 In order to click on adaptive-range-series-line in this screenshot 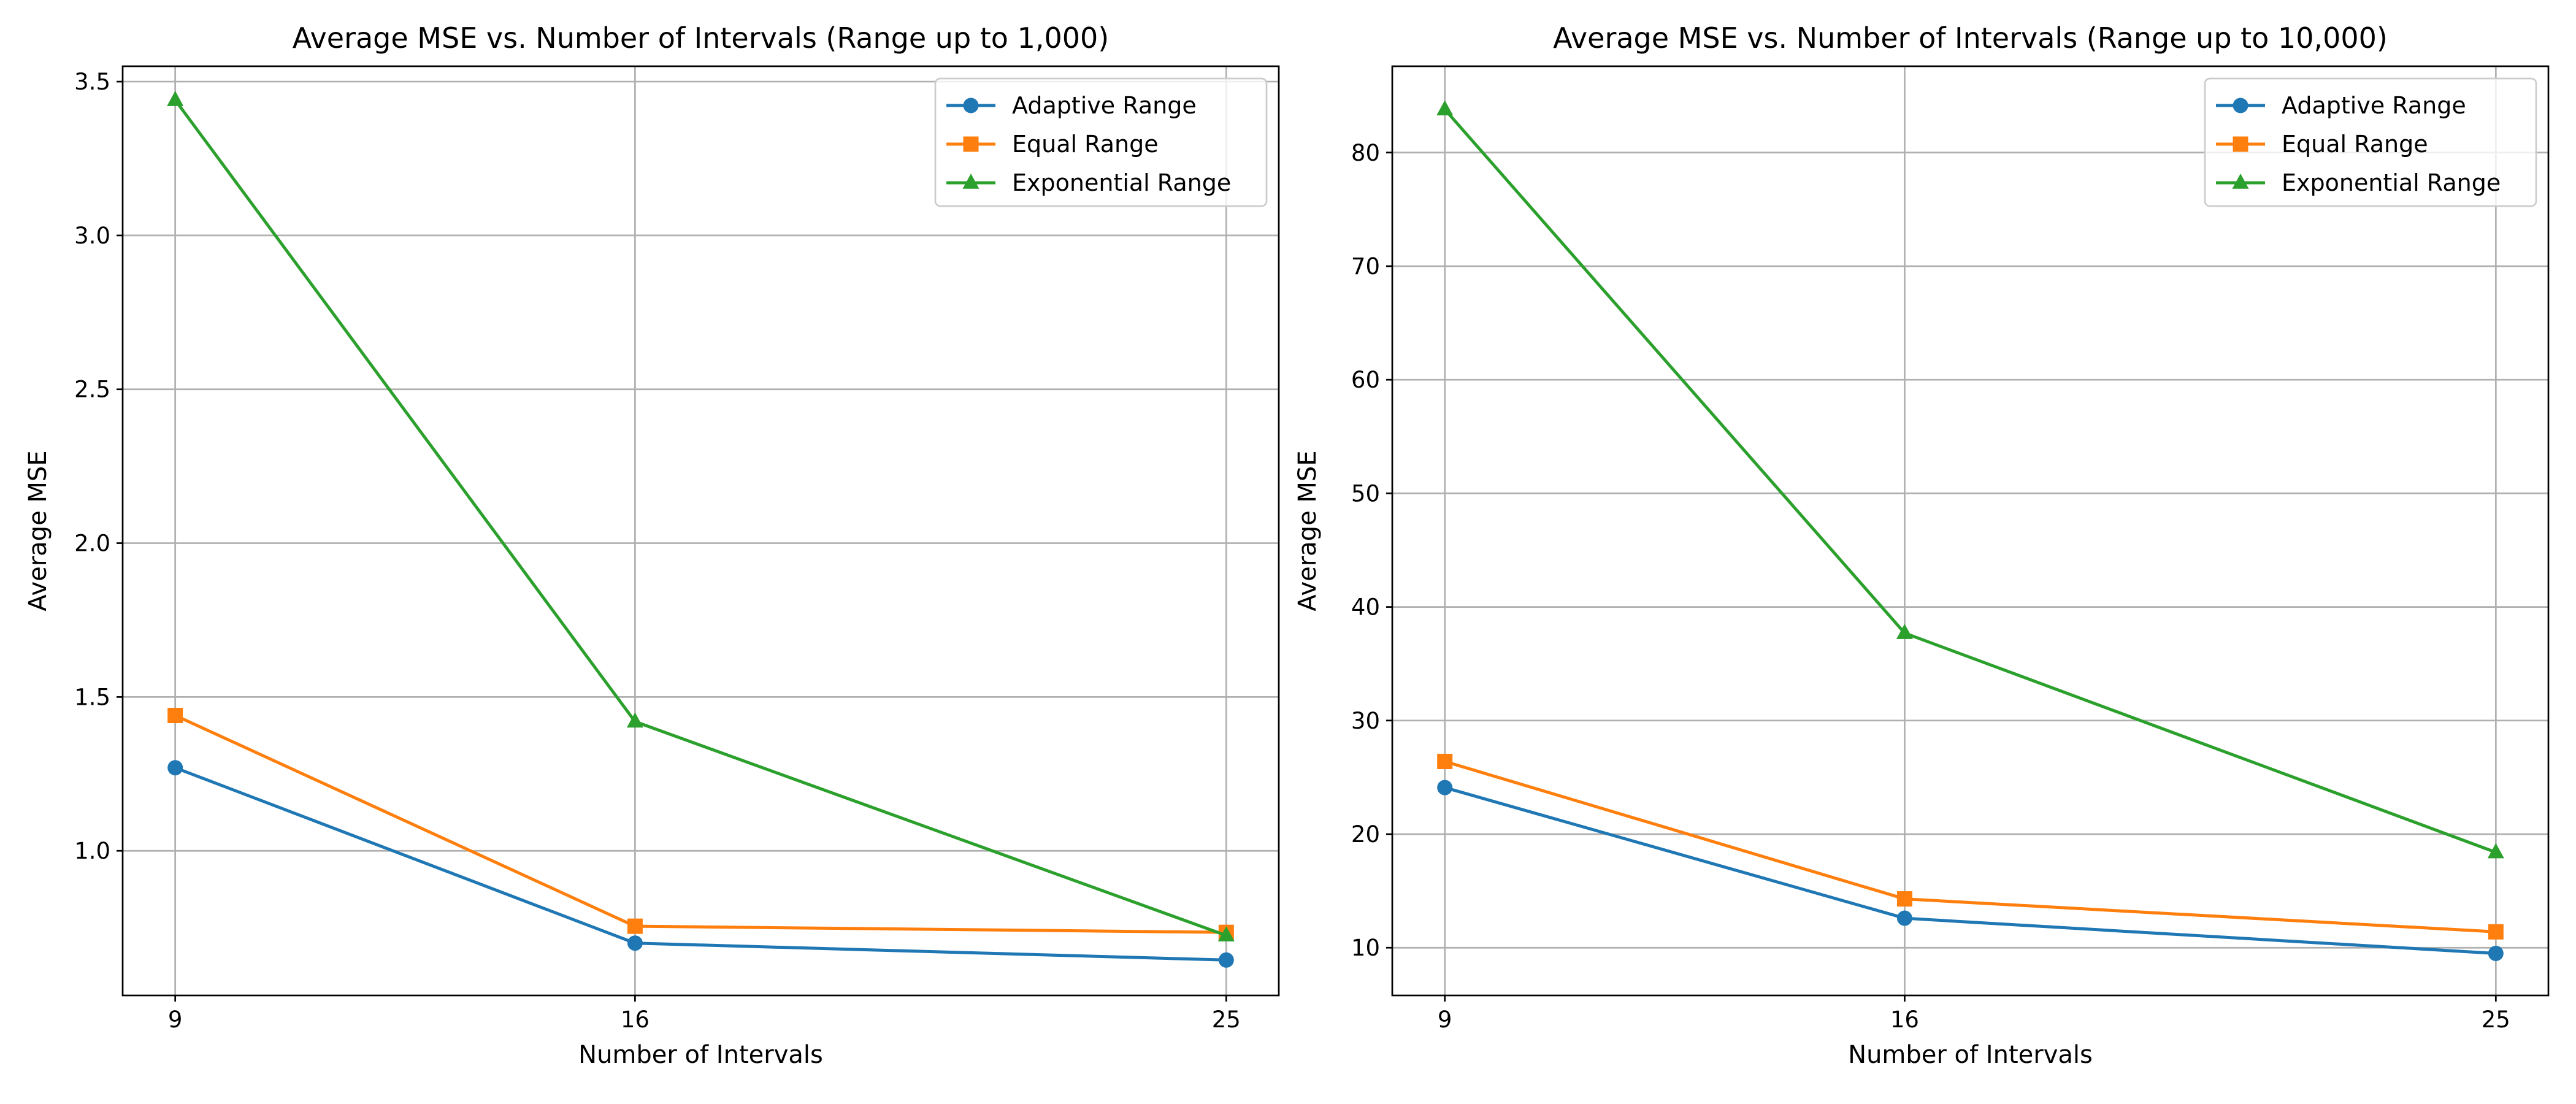, I will do `click(1970, 870)`.